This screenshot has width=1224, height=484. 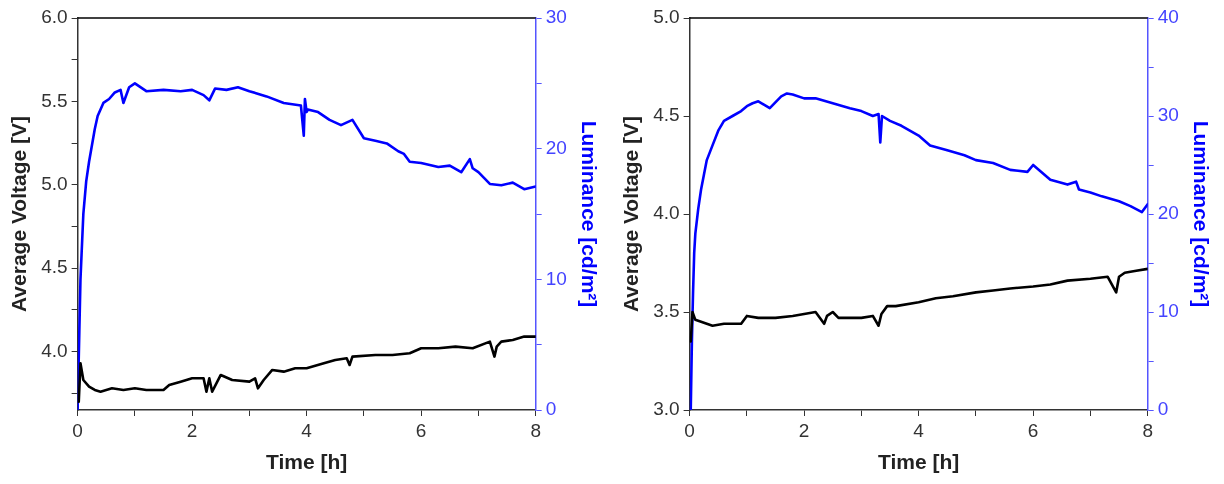 I want to click on y2-tick-label: 40, so click(x=1168, y=17).